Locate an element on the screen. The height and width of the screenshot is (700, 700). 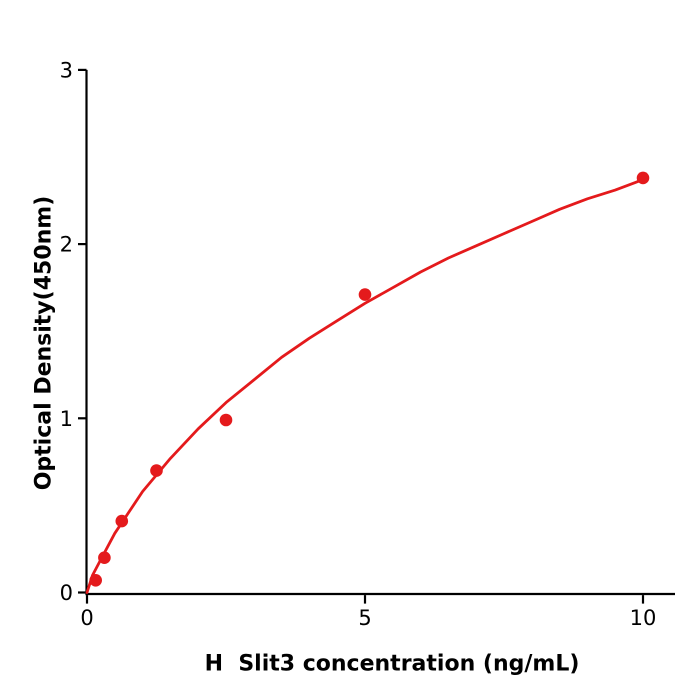
y-axis-ticks: 0 1 2 3 is located at coordinates (73, 331).